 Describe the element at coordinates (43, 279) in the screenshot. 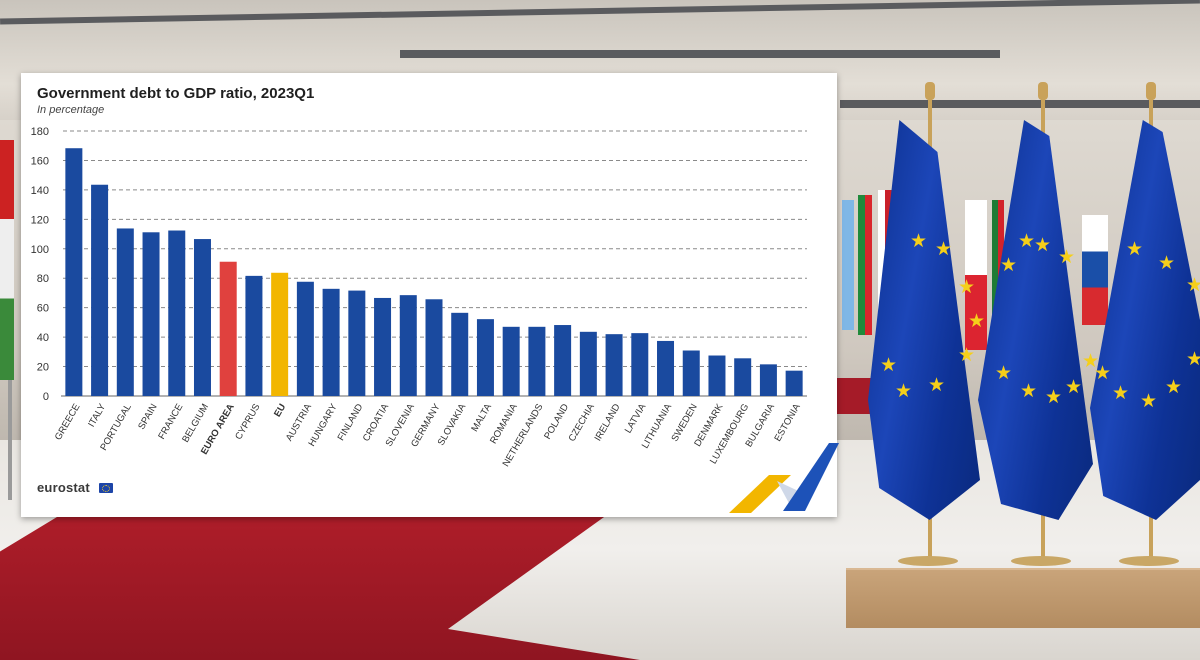

I see `y-tick-label: 80` at that location.